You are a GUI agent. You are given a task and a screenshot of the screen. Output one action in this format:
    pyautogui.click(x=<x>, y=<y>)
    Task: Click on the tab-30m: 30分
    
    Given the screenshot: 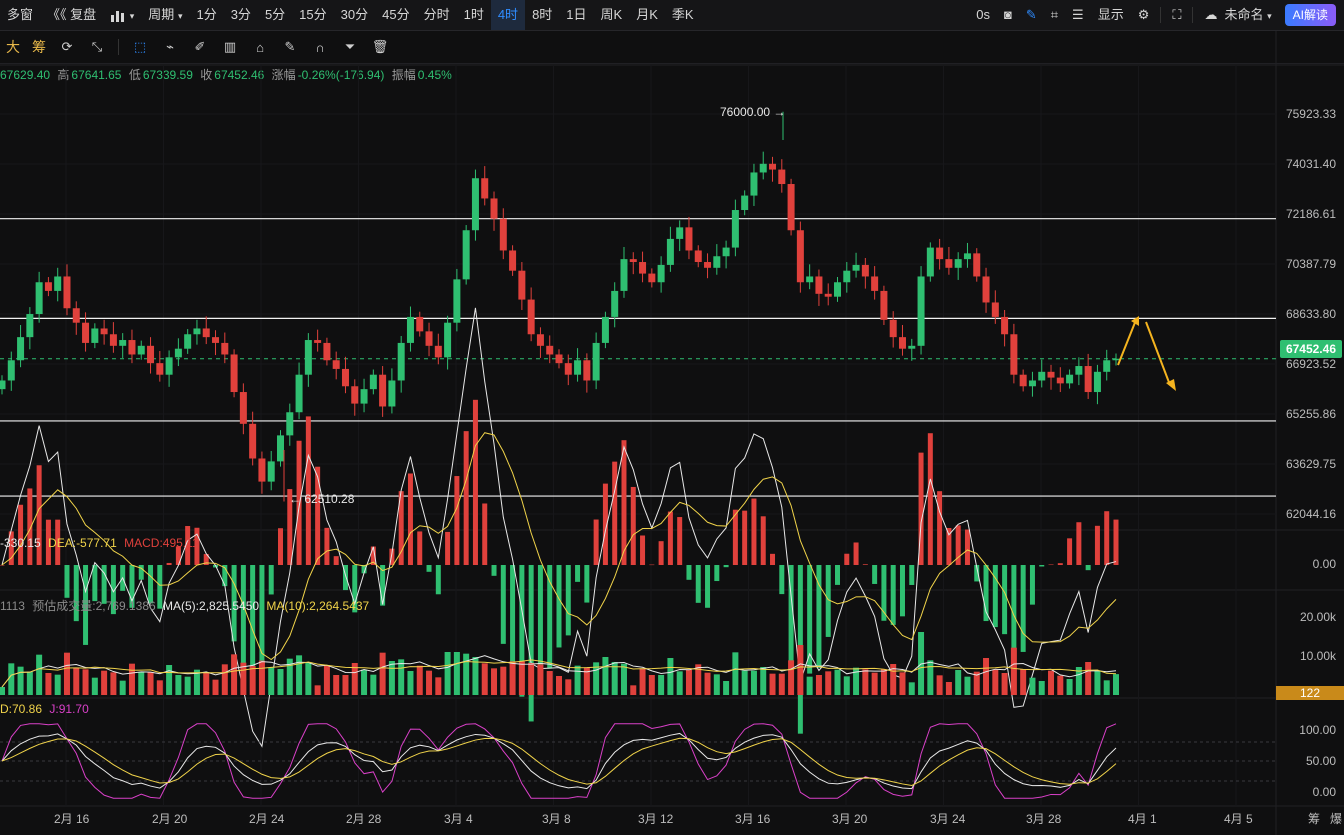 What is the action you would take?
    pyautogui.click(x=354, y=14)
    